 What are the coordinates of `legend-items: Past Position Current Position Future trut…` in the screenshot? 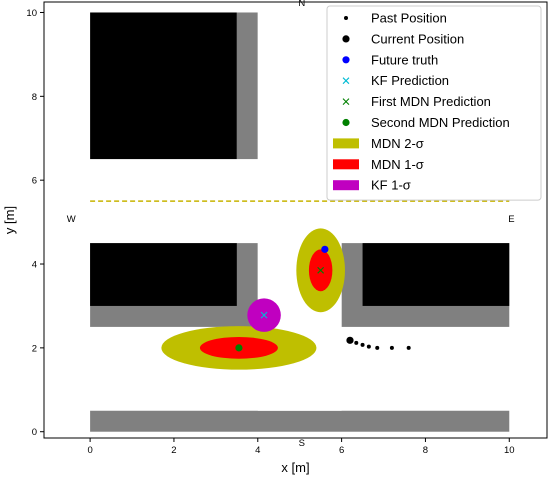 It's located at (421, 102).